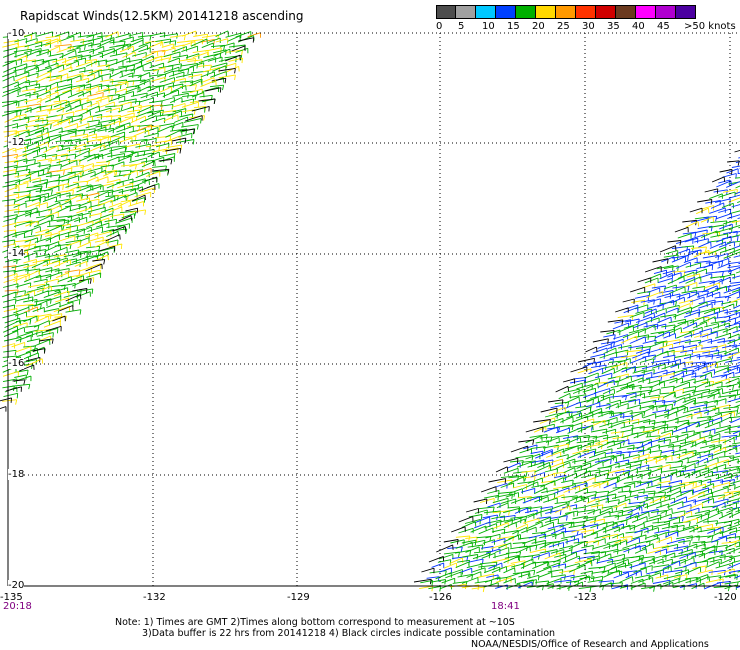  What do you see at coordinates (613, 26) in the screenshot?
I see `colorbar-label-35: 35` at bounding box center [613, 26].